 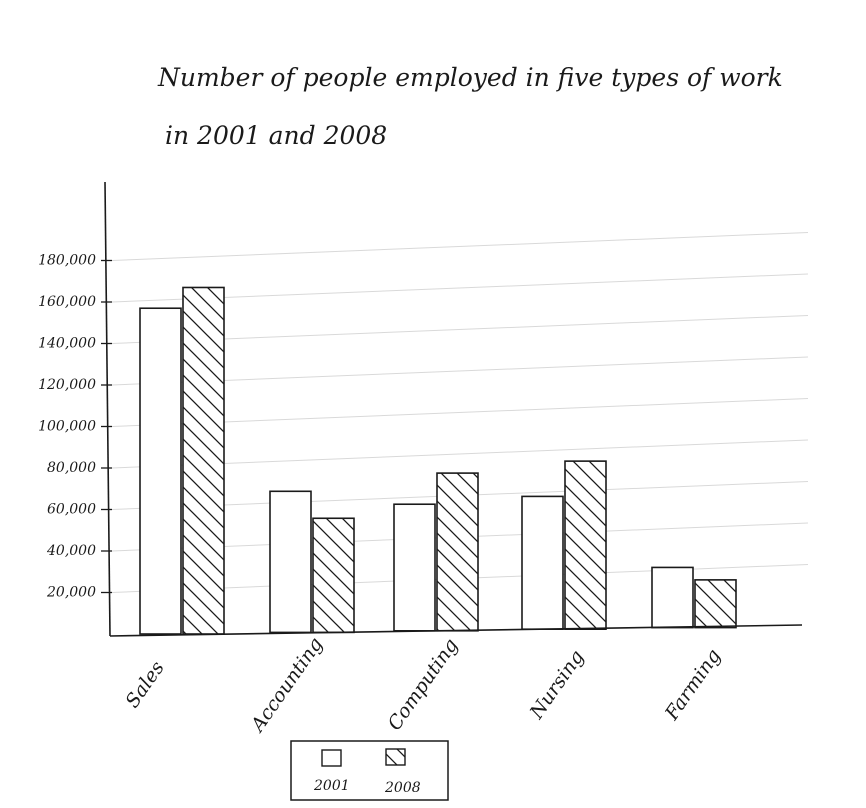 I want to click on bar-accounting-2001, so click(x=290, y=562).